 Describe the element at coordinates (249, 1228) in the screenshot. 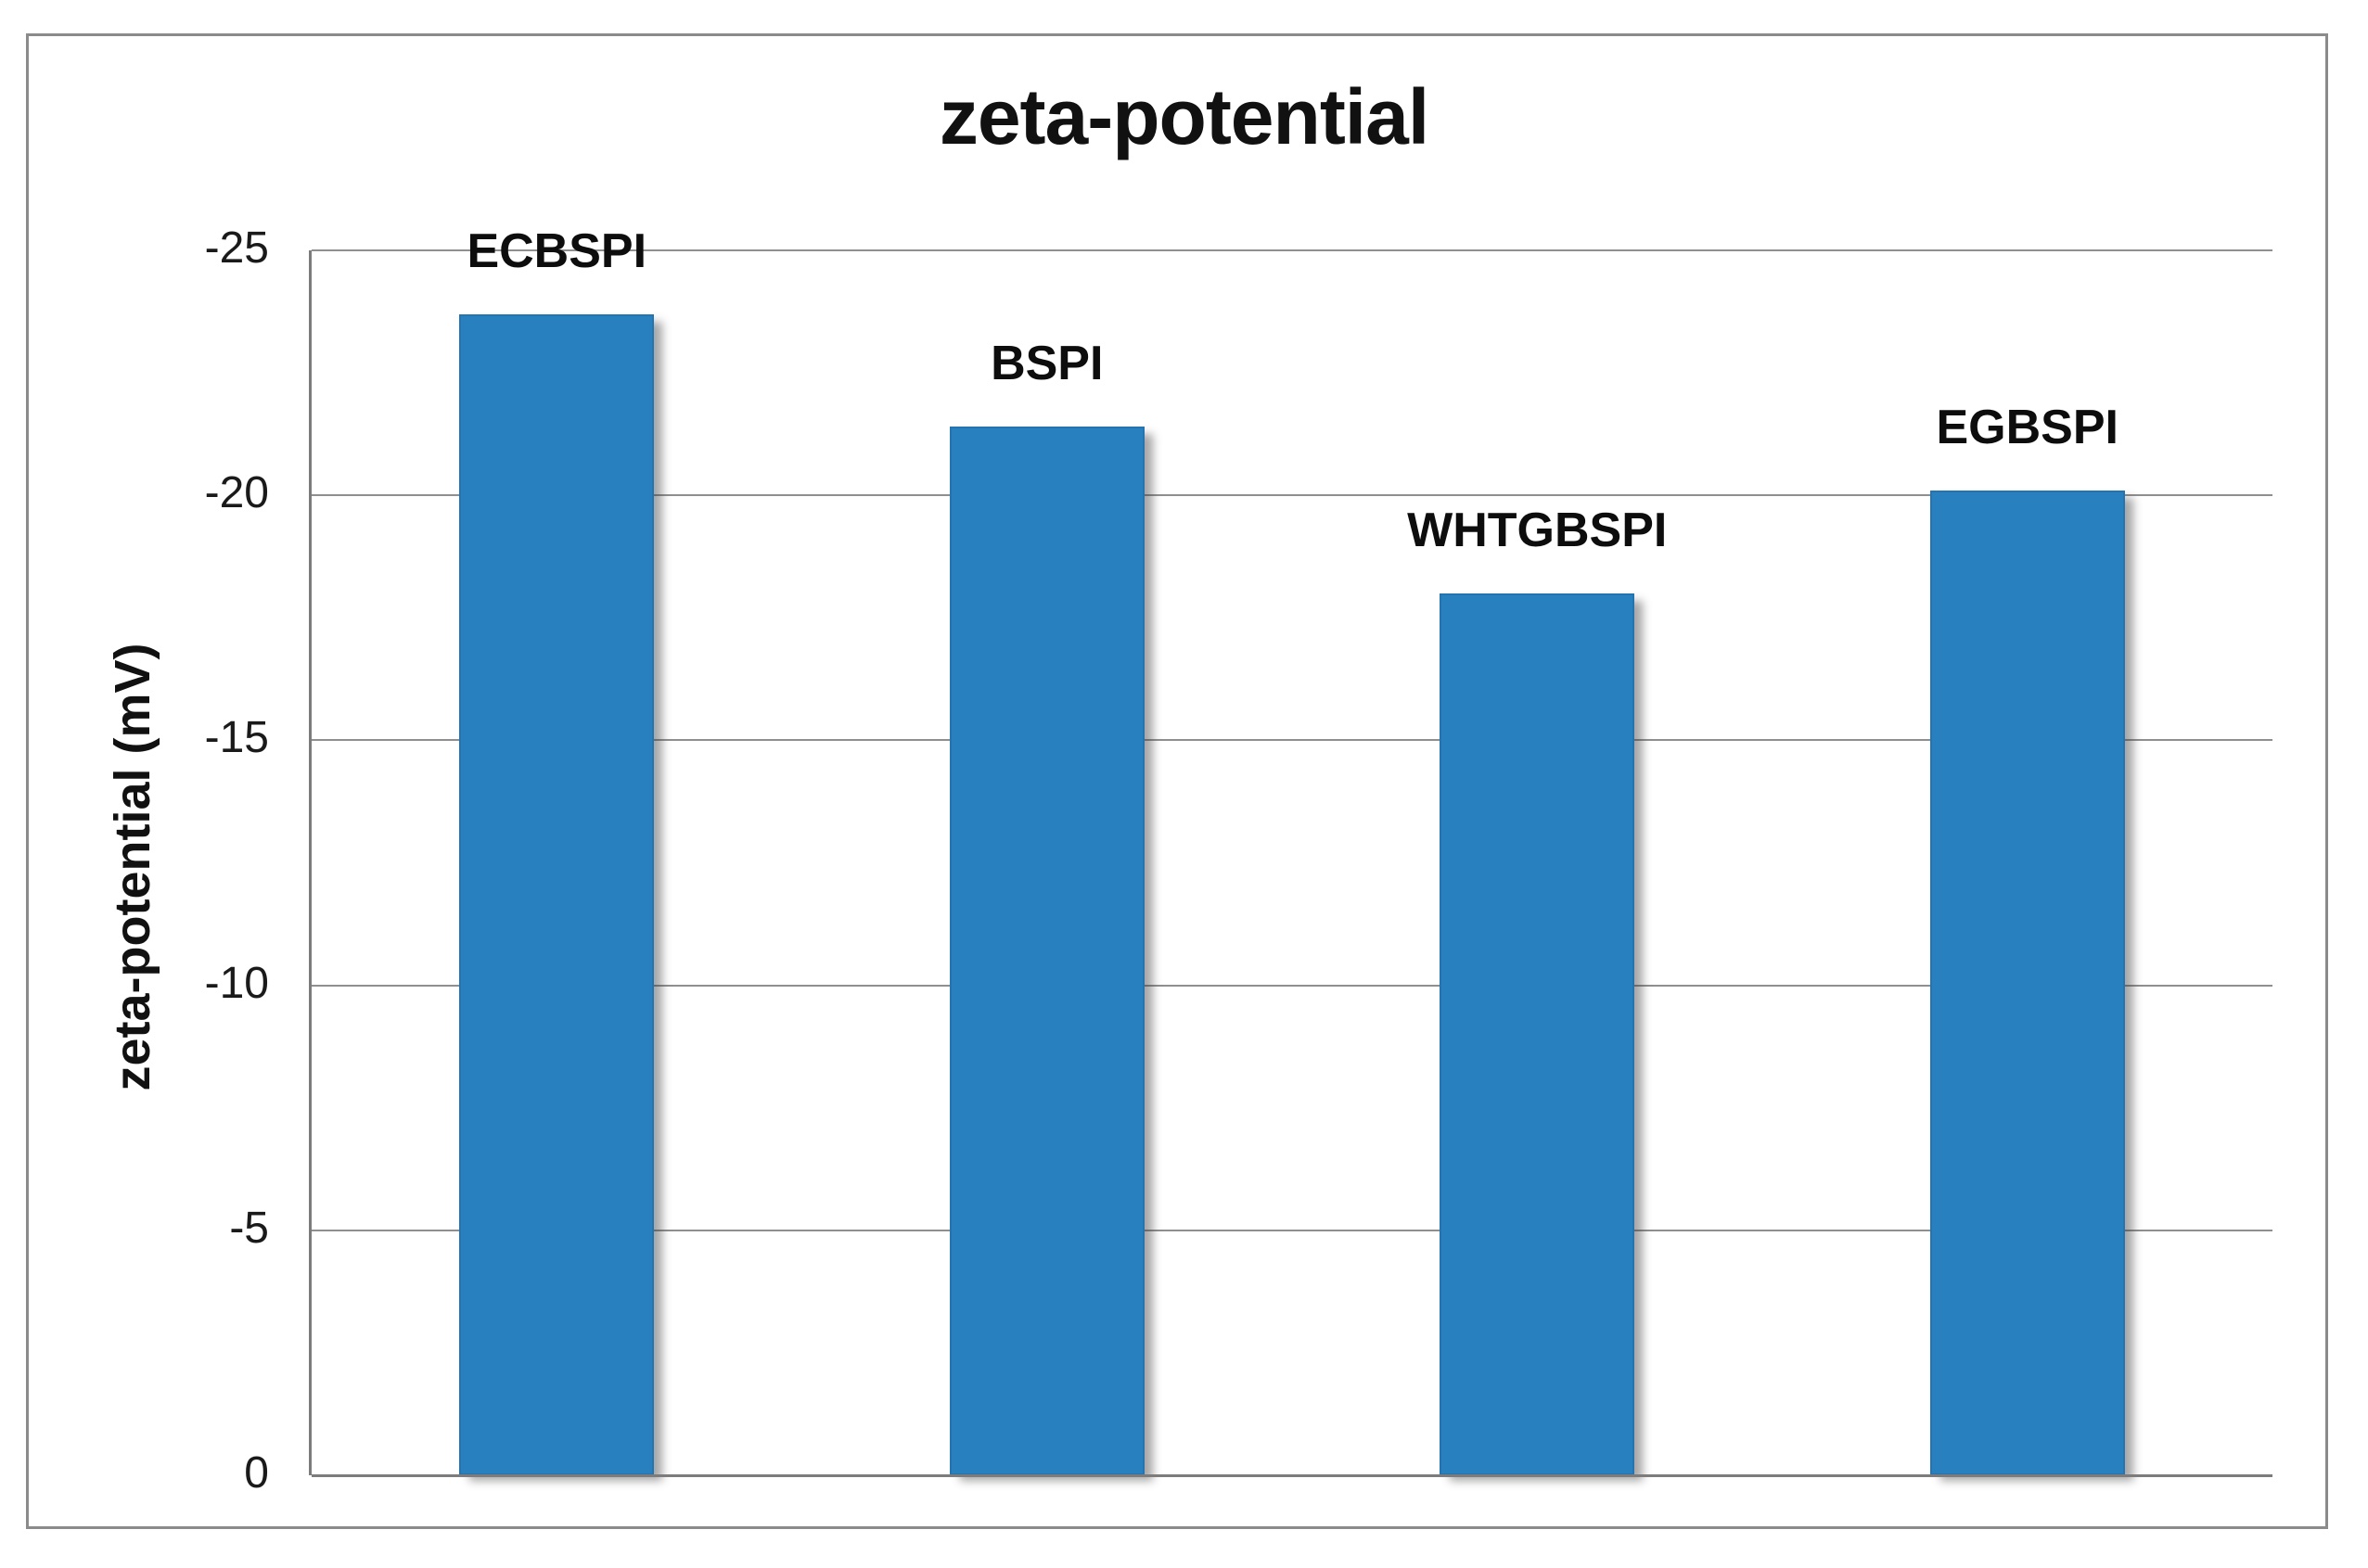

I see `y-tick-label: -5` at that location.